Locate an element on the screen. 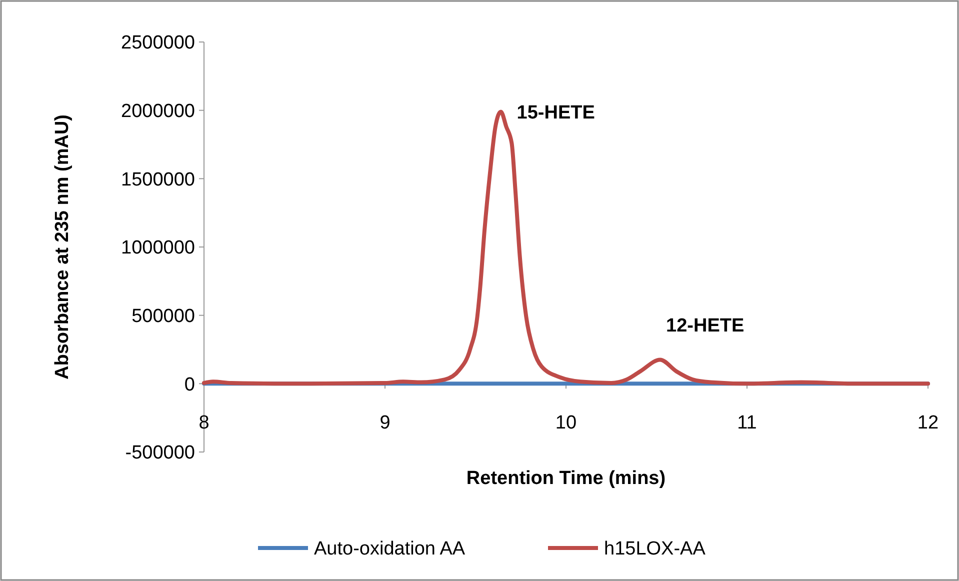 The height and width of the screenshot is (581, 959). annotation: 15-HETE is located at coordinates (555, 113).